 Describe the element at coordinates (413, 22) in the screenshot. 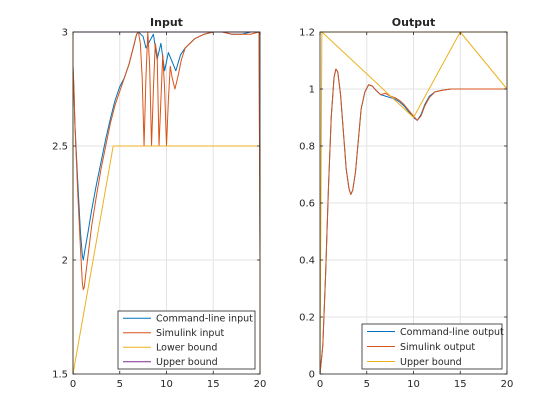

I see `chart-title: Output` at that location.